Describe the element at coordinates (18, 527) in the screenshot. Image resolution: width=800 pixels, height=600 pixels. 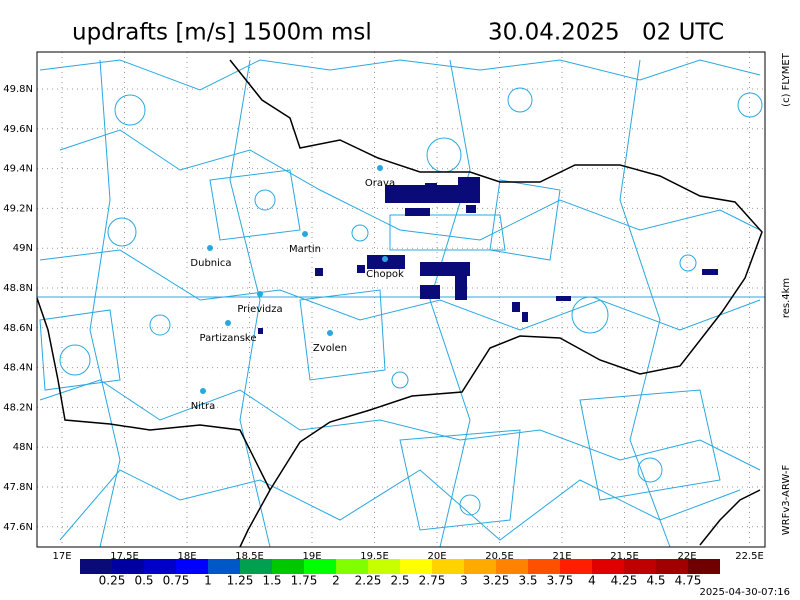
I see `lat-label: 47.6N` at that location.